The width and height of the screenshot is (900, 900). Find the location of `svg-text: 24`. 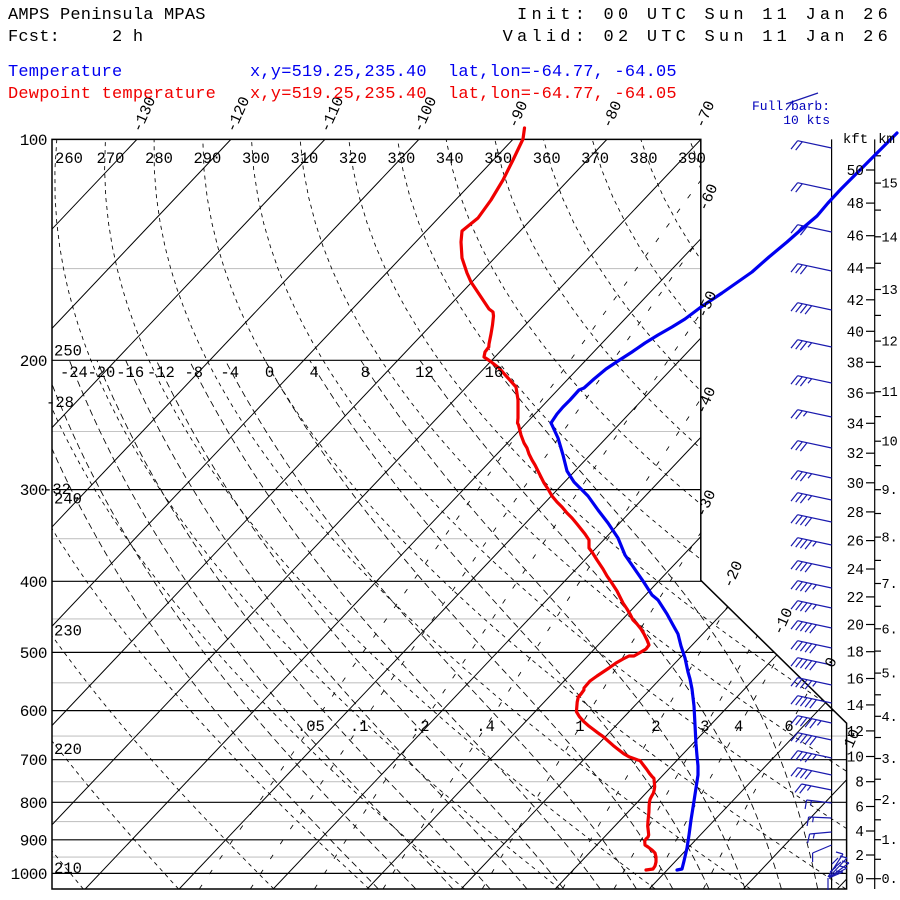

svg-text: 24 is located at coordinates (855, 571).